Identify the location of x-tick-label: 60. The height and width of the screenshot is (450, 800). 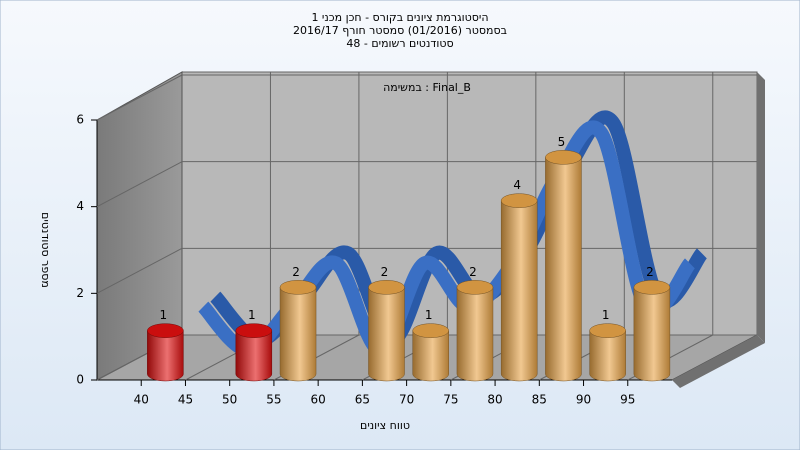
(318, 400).